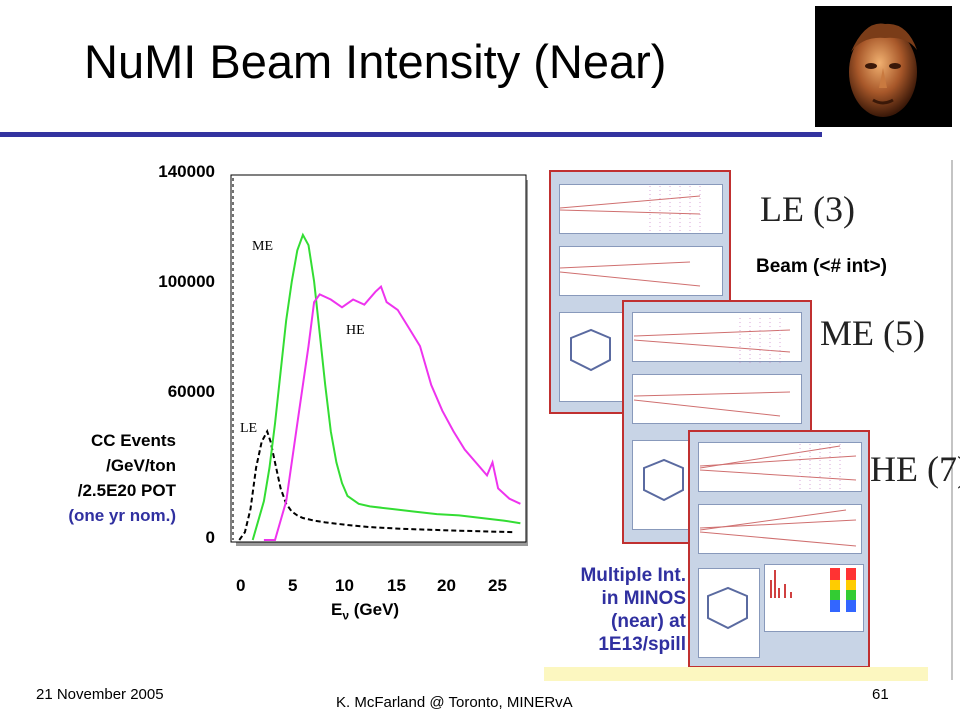 This screenshot has width=960, height=720. I want to click on y-tick-label: 140000, so click(186, 171).